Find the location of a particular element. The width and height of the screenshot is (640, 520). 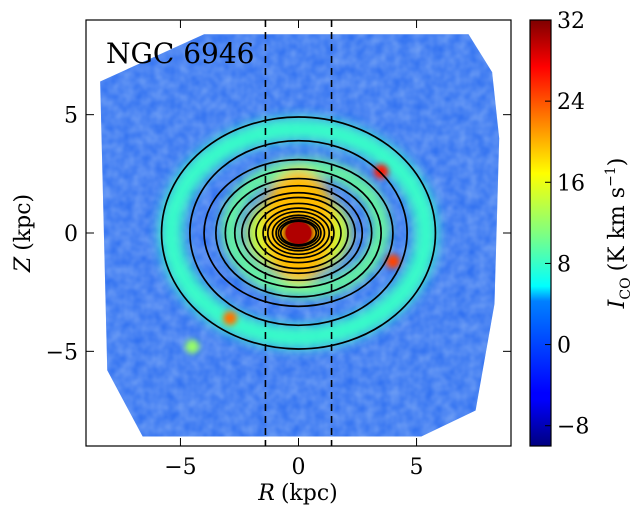

colorbar-gradient is located at coordinates (540, 233).